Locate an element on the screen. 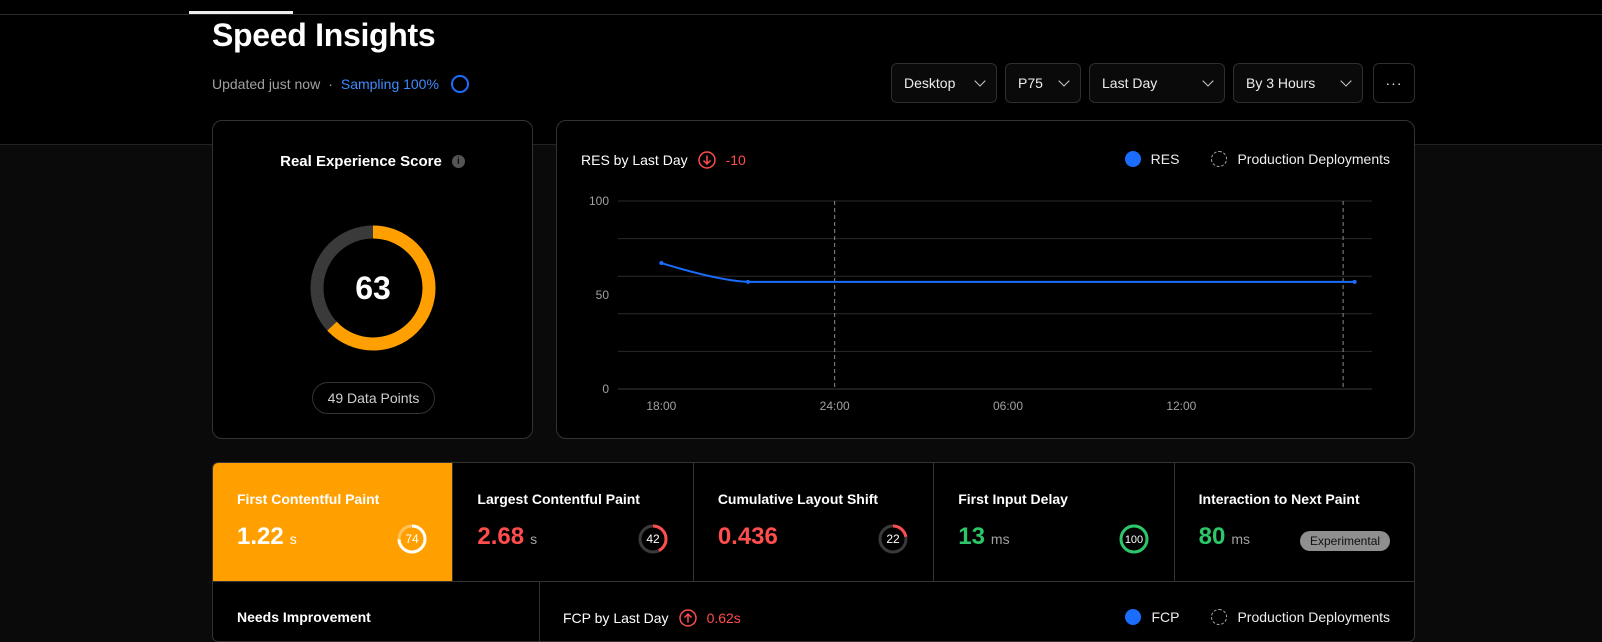 This screenshot has width=1602, height=642. divider is located at coordinates (539, 611).